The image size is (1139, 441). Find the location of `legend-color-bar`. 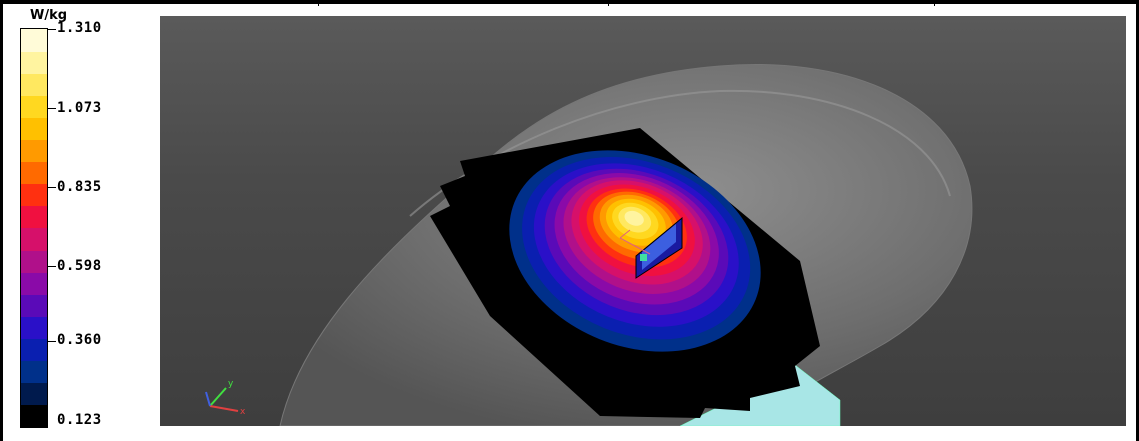

legend-color-bar is located at coordinates (34, 228).